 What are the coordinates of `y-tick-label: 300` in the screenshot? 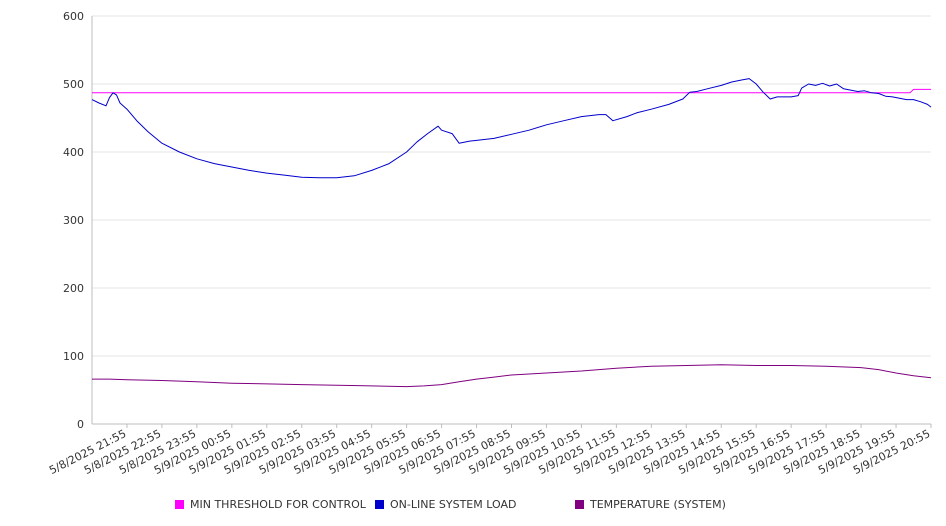 It's located at (73, 220).